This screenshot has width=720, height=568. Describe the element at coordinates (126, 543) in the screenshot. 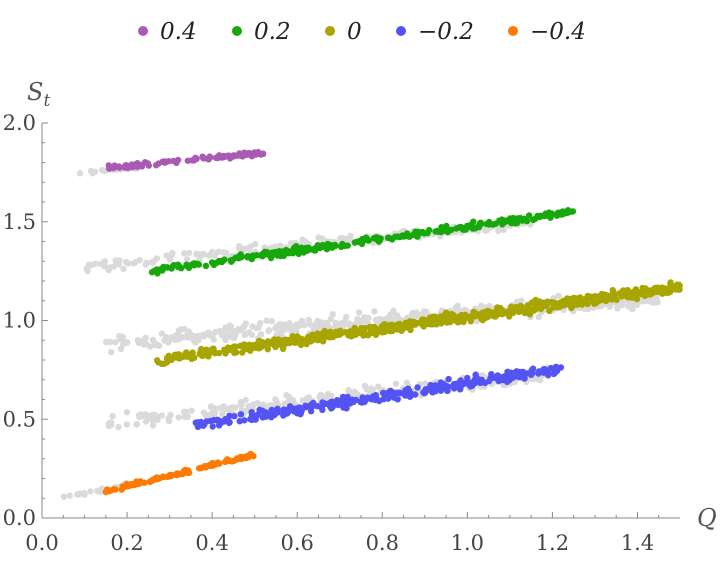

I see `x-tick-label: 0.2` at that location.